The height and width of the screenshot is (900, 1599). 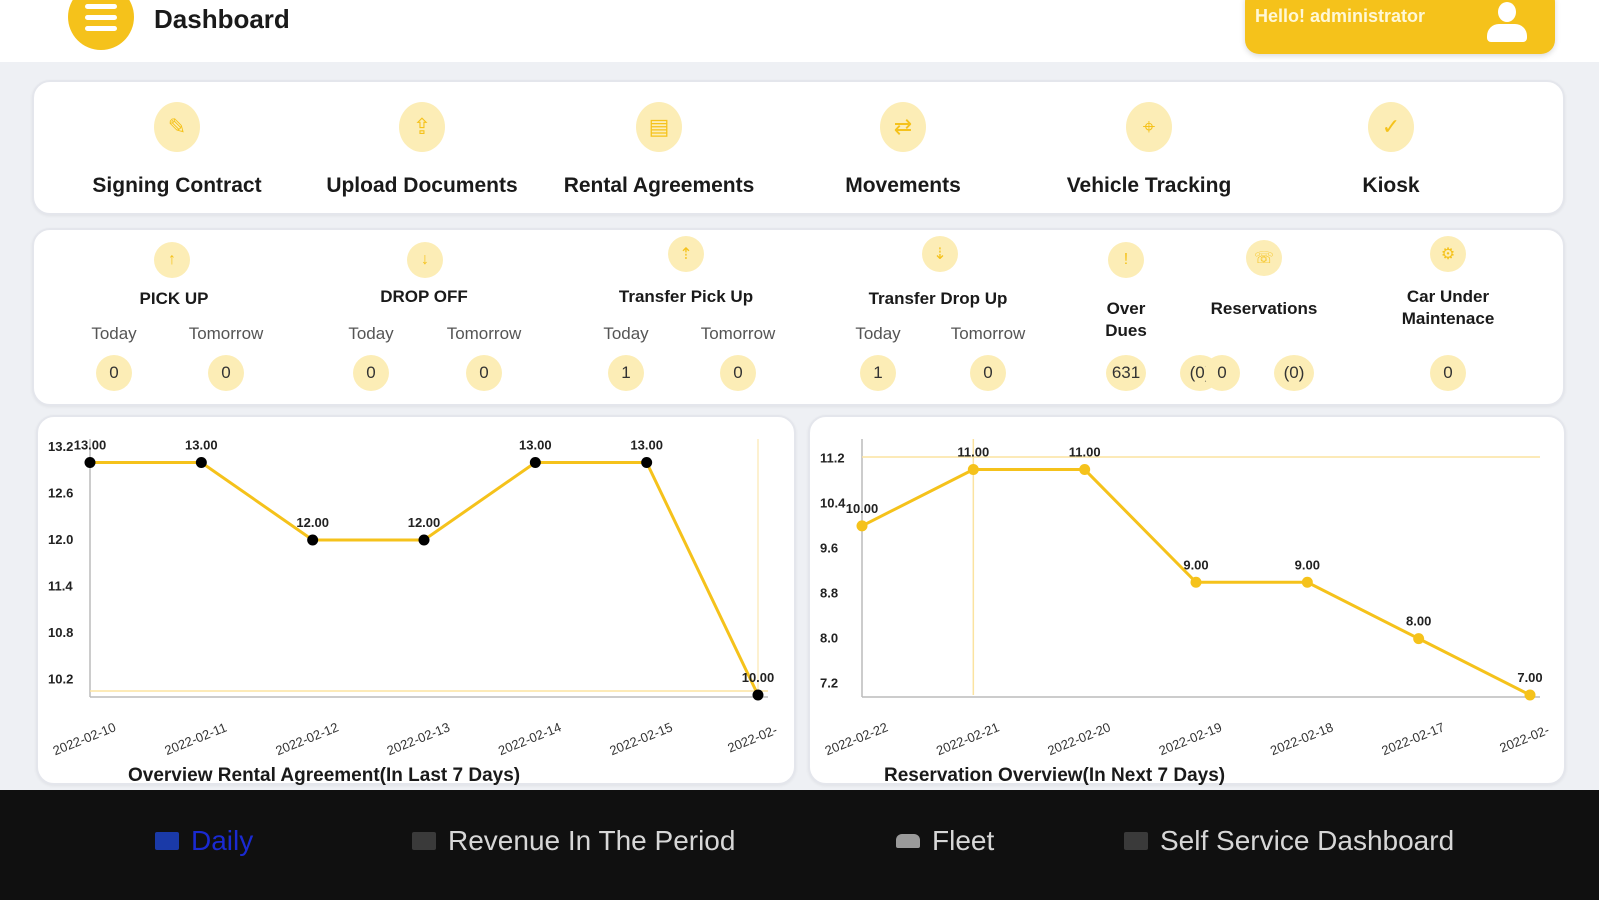 What do you see at coordinates (903, 185) in the screenshot?
I see `quick-action-label: Movements` at bounding box center [903, 185].